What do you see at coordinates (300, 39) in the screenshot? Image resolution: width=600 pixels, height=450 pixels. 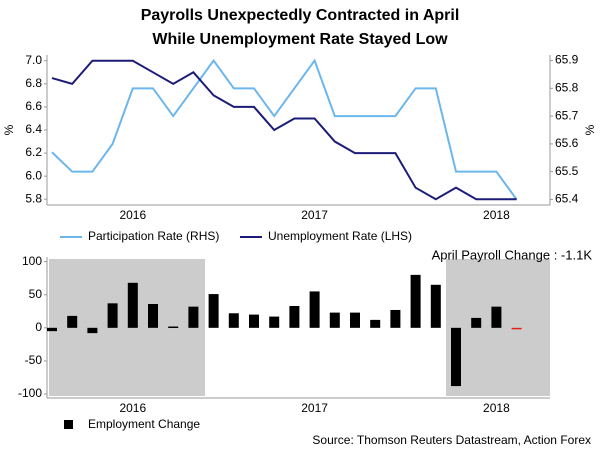 I see `chart-subtitle: While Unemployment Rate Stayed Low` at bounding box center [300, 39].